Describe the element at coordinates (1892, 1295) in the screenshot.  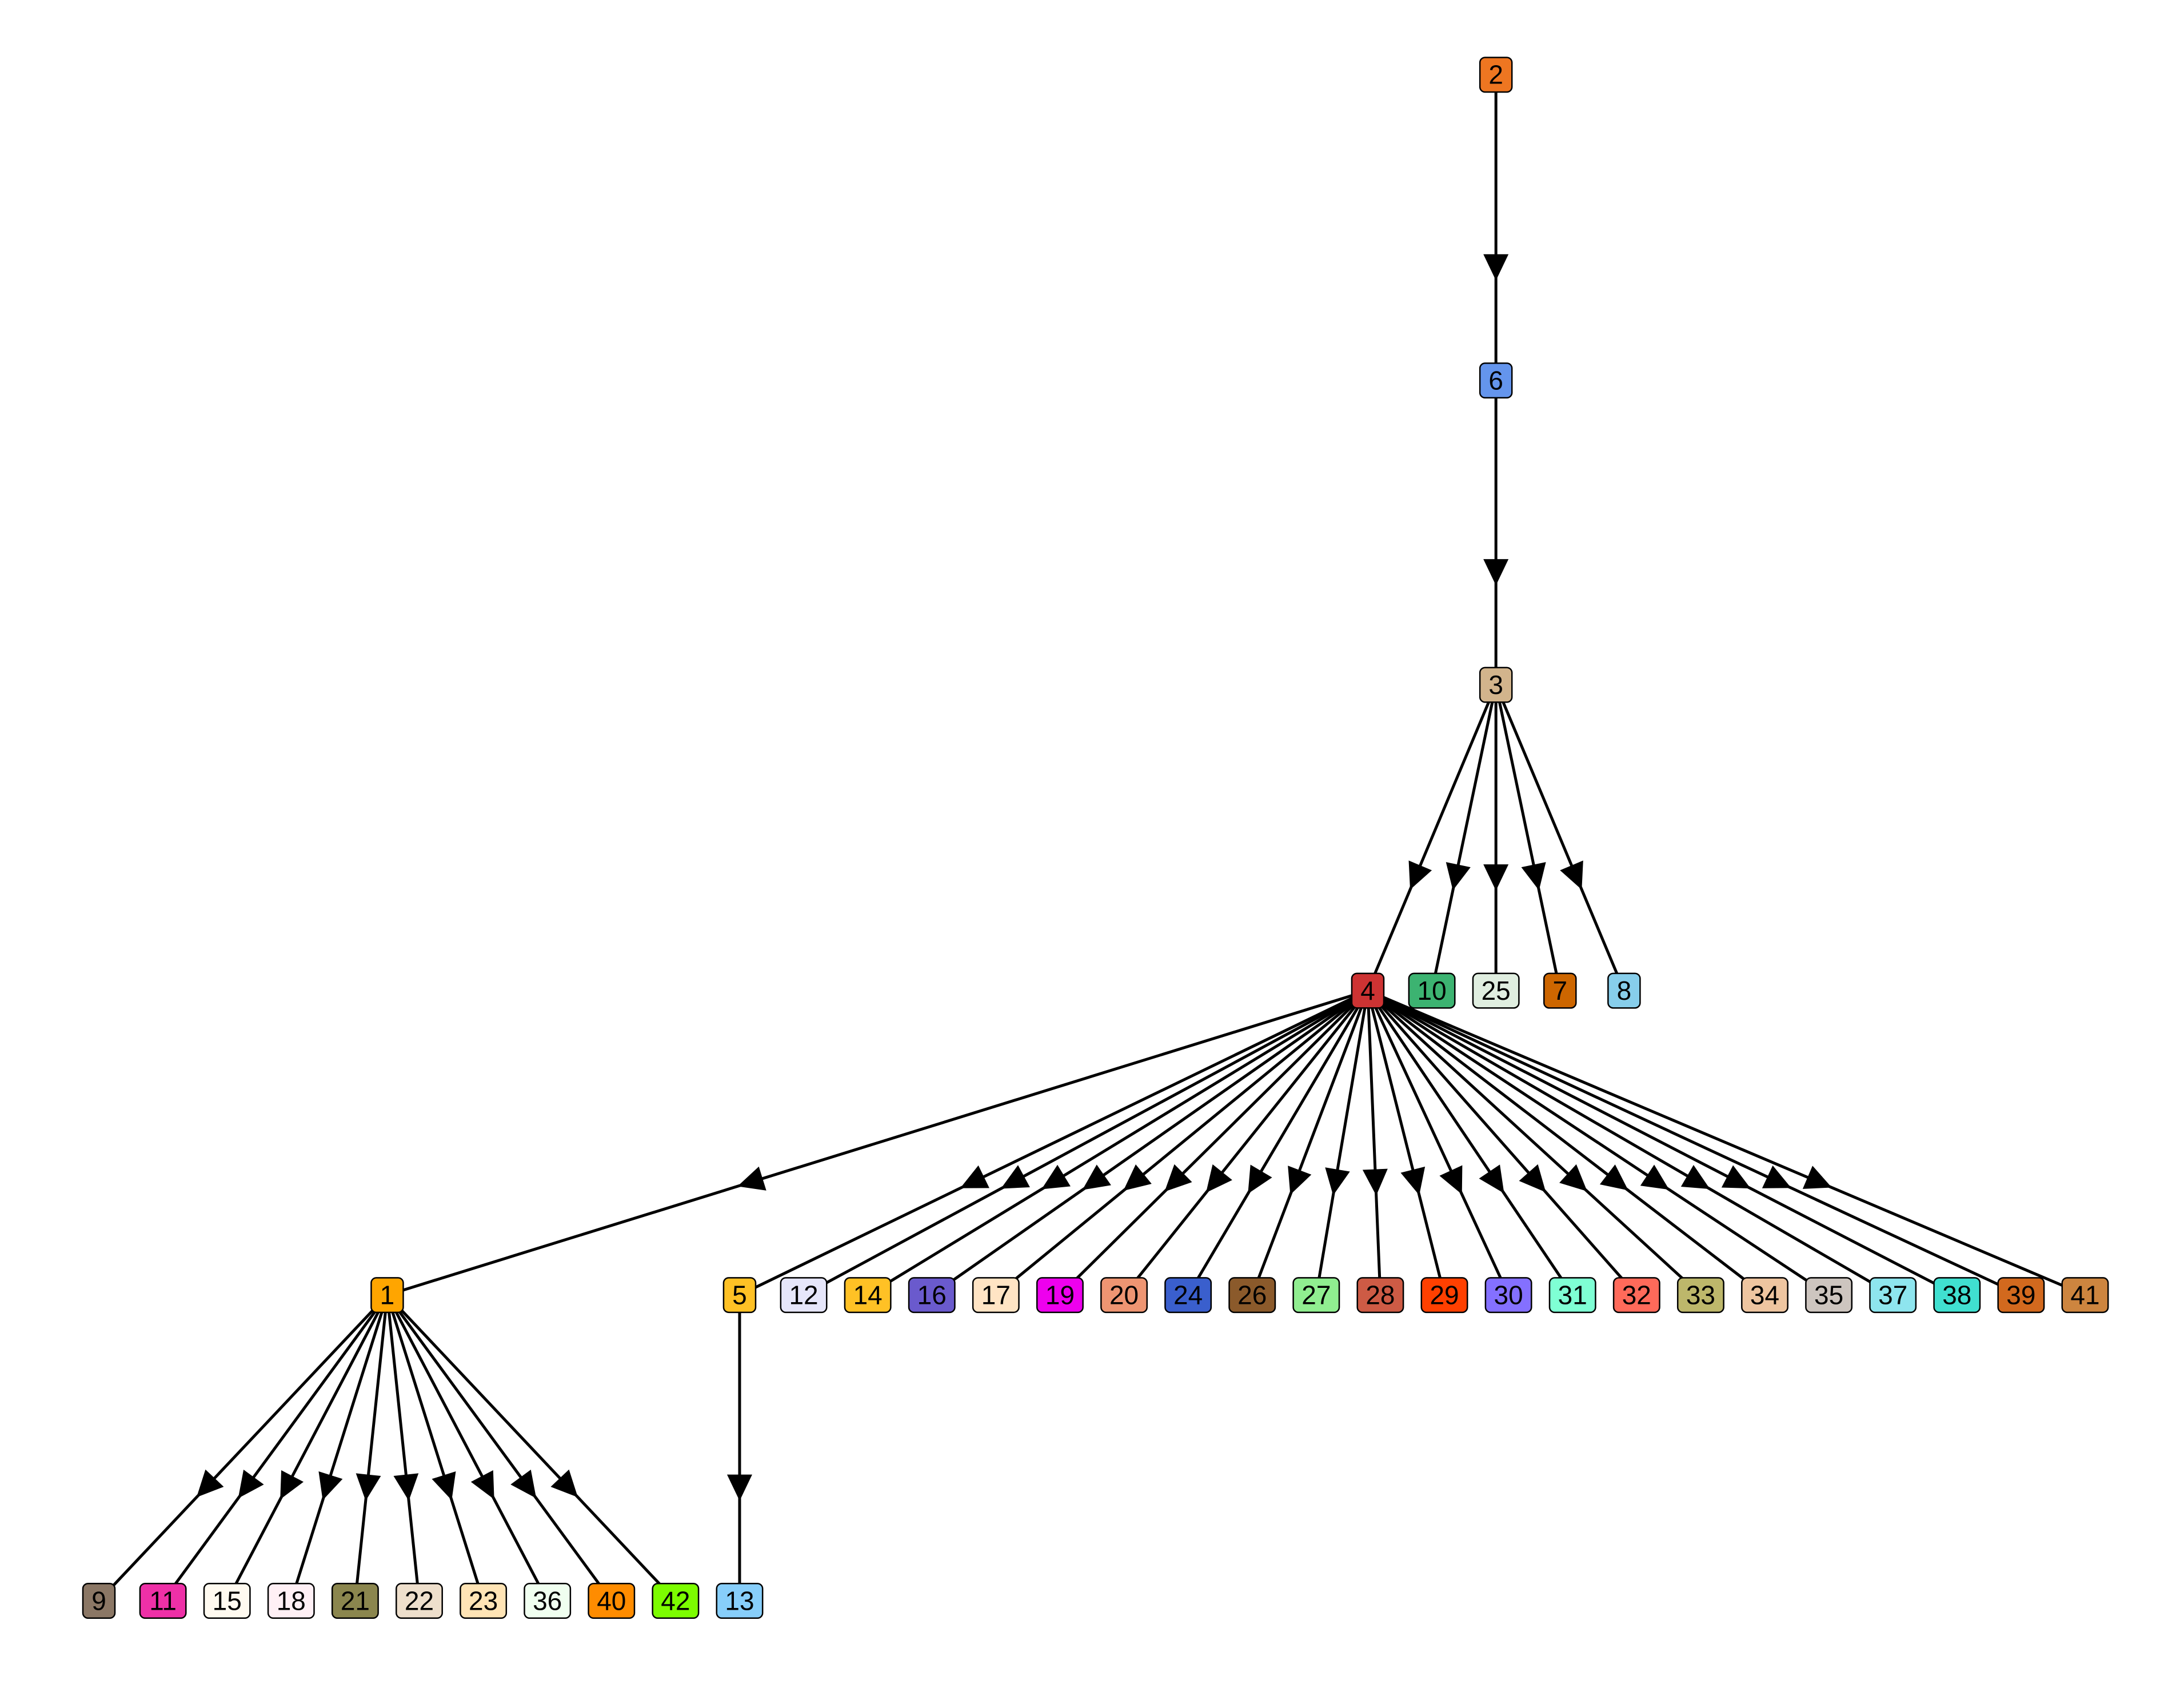
I see `node-label-37: 37` at that location.